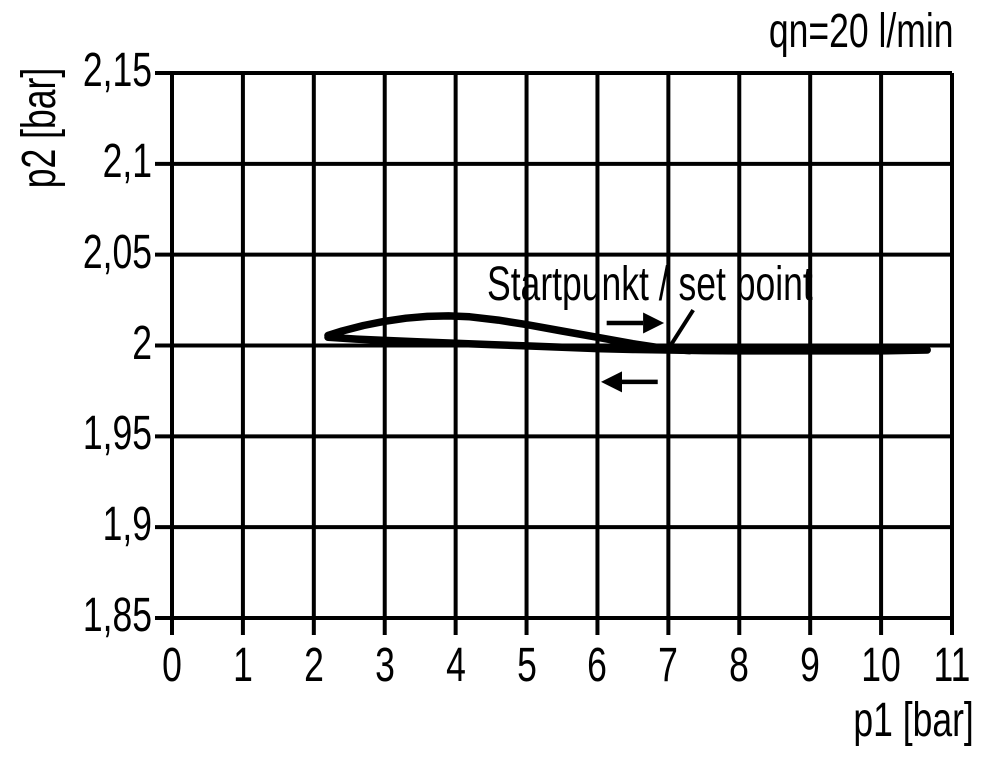  I want to click on x-tick-label: 5, so click(526, 665).